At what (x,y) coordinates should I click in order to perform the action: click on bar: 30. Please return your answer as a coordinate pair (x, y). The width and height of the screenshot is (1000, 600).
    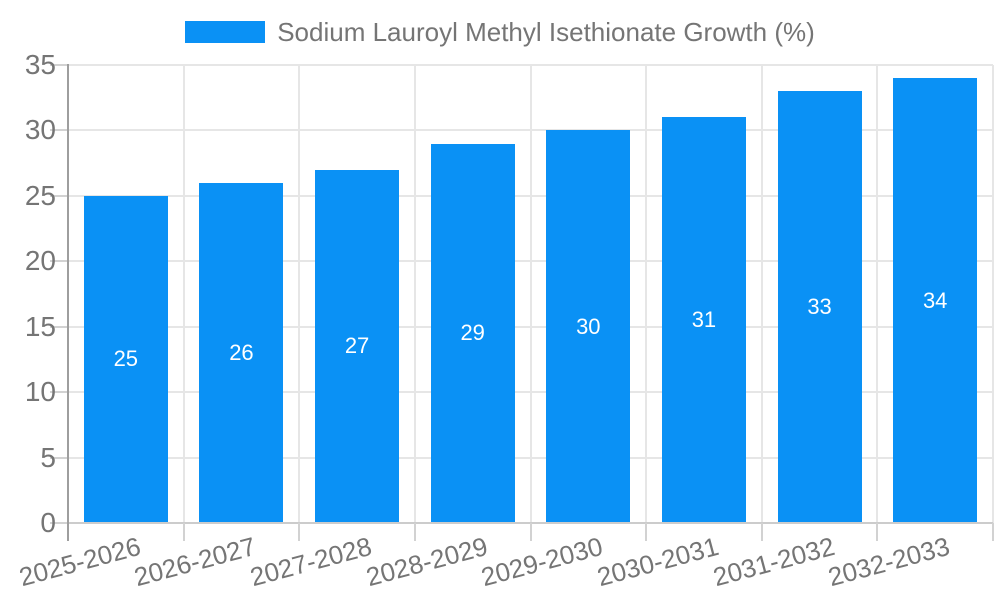
    Looking at the image, I should click on (588, 326).